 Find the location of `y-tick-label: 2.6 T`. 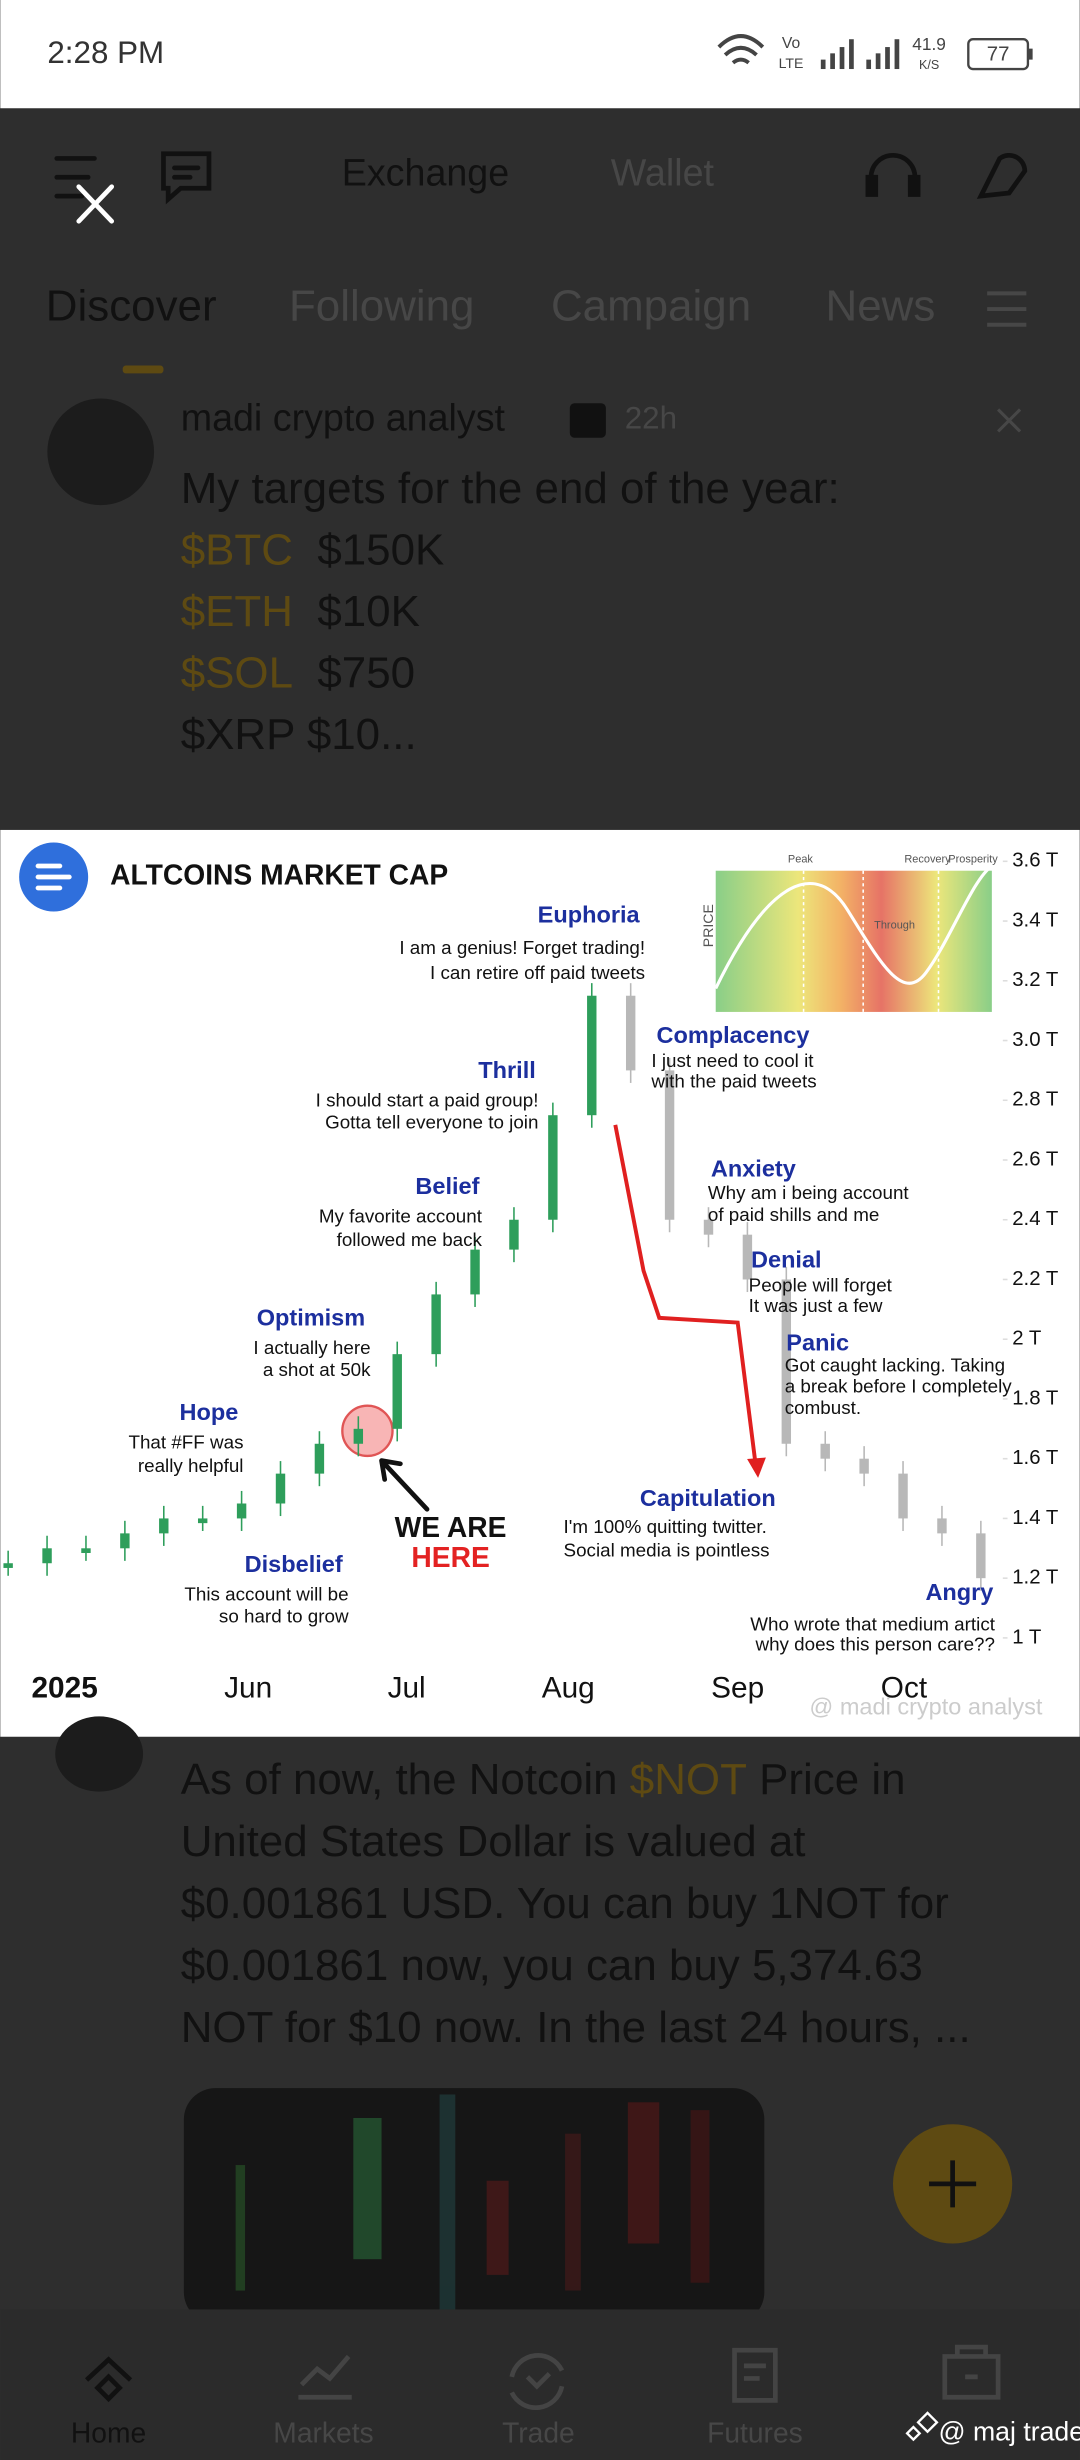

y-tick-label: 2.6 T is located at coordinates (1035, 1159).